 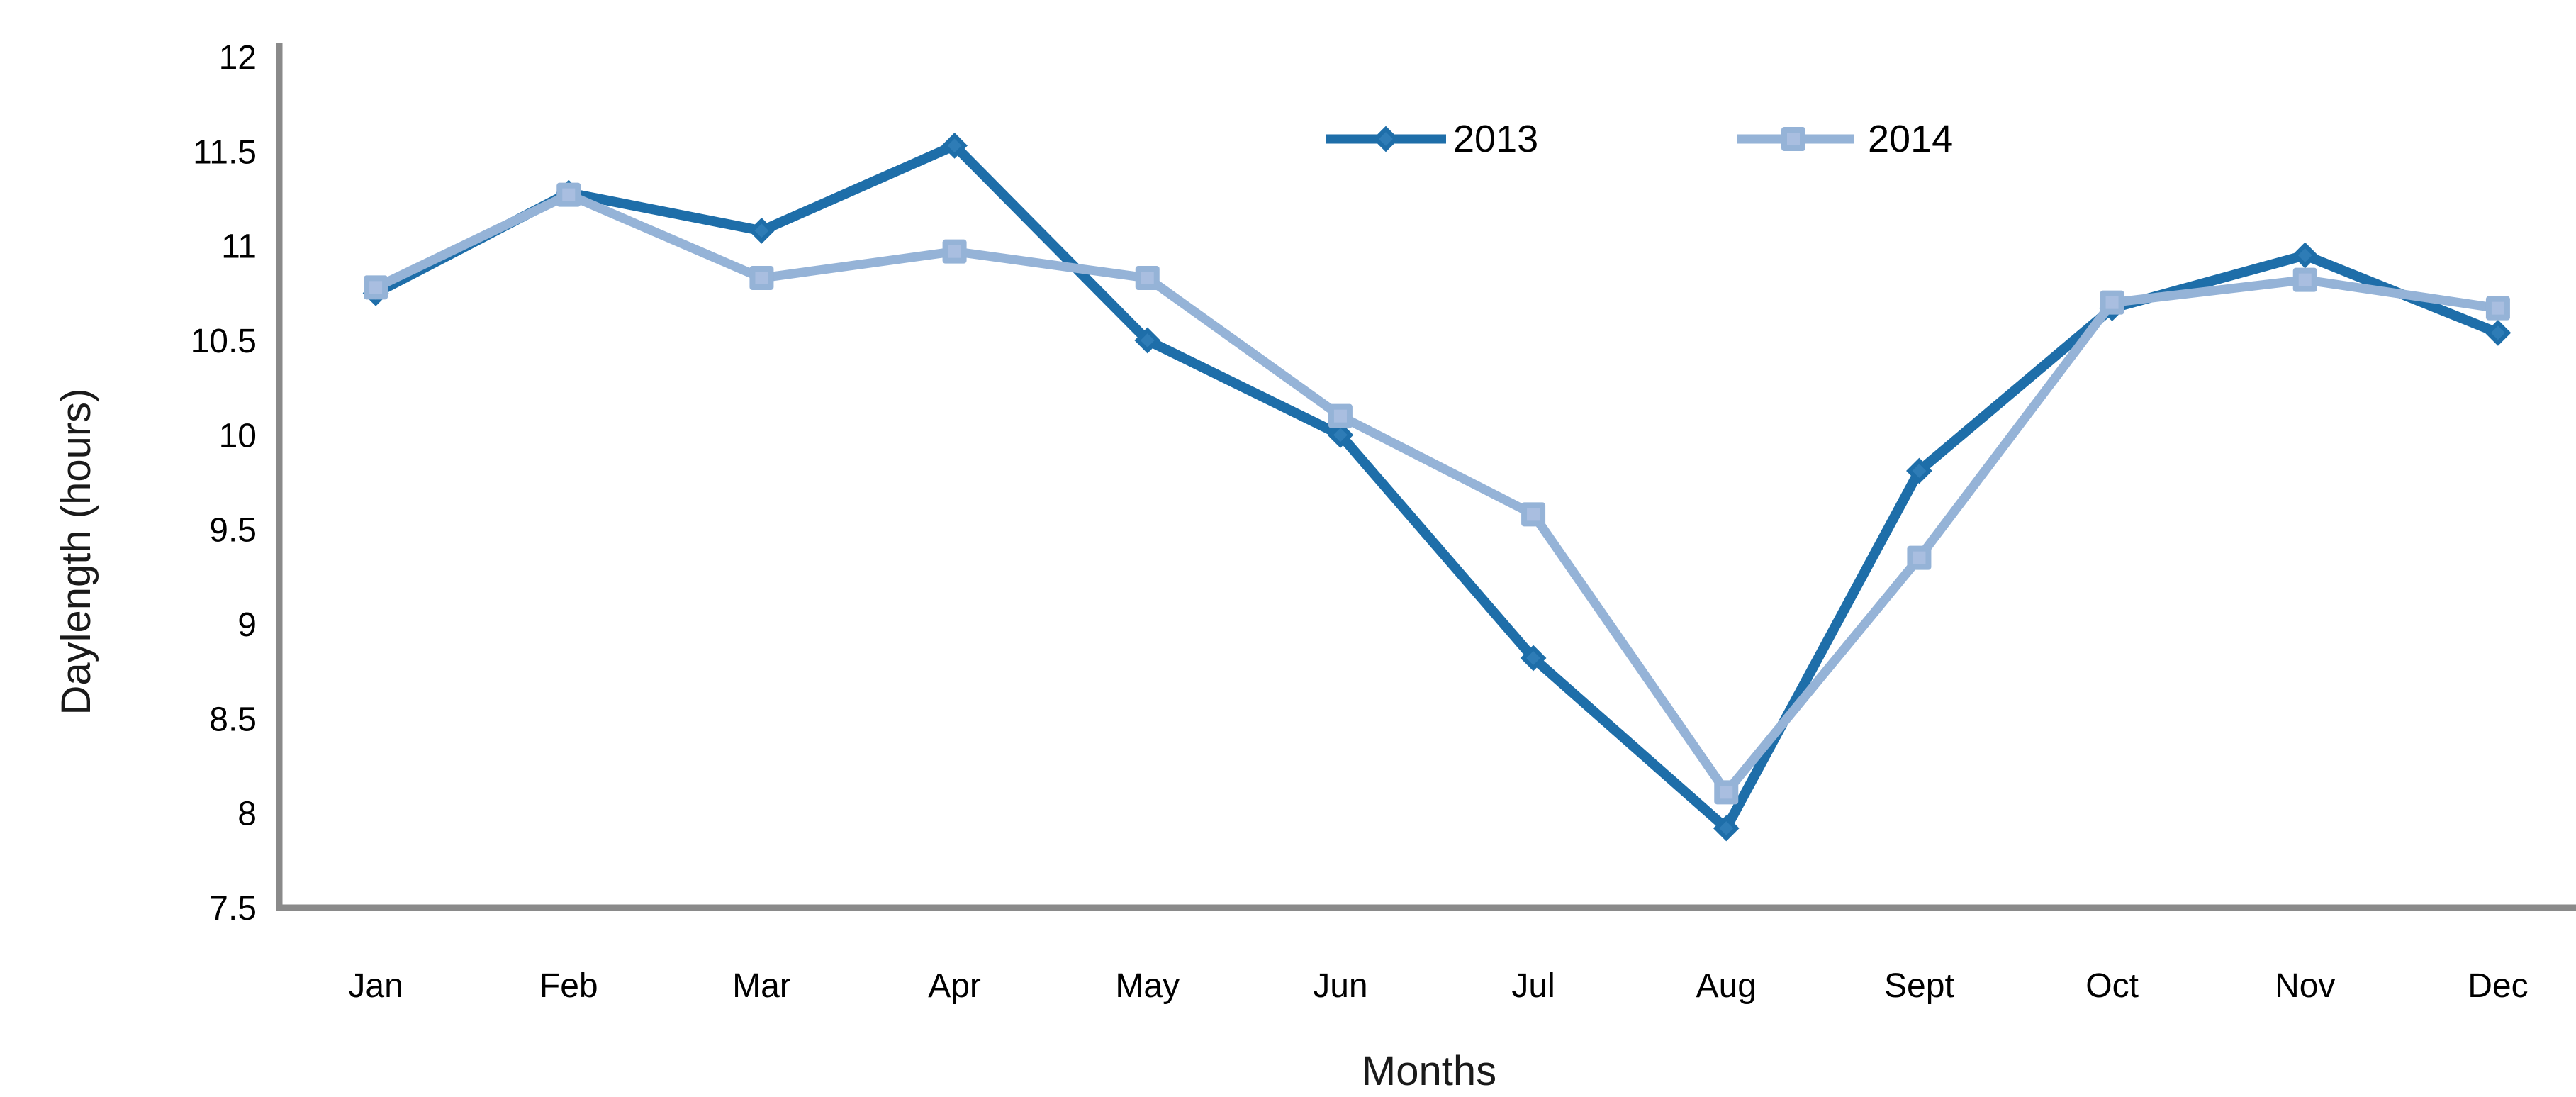 I want to click on x-tick-label: Mar, so click(x=762, y=986).